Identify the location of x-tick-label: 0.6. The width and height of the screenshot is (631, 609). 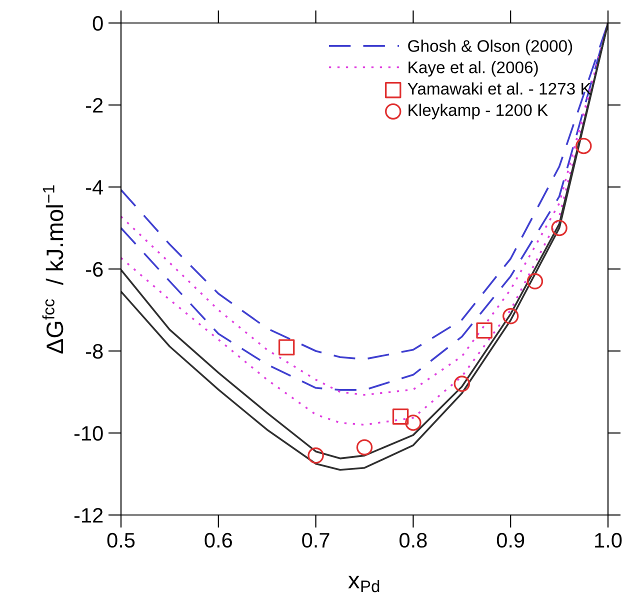
(218, 540).